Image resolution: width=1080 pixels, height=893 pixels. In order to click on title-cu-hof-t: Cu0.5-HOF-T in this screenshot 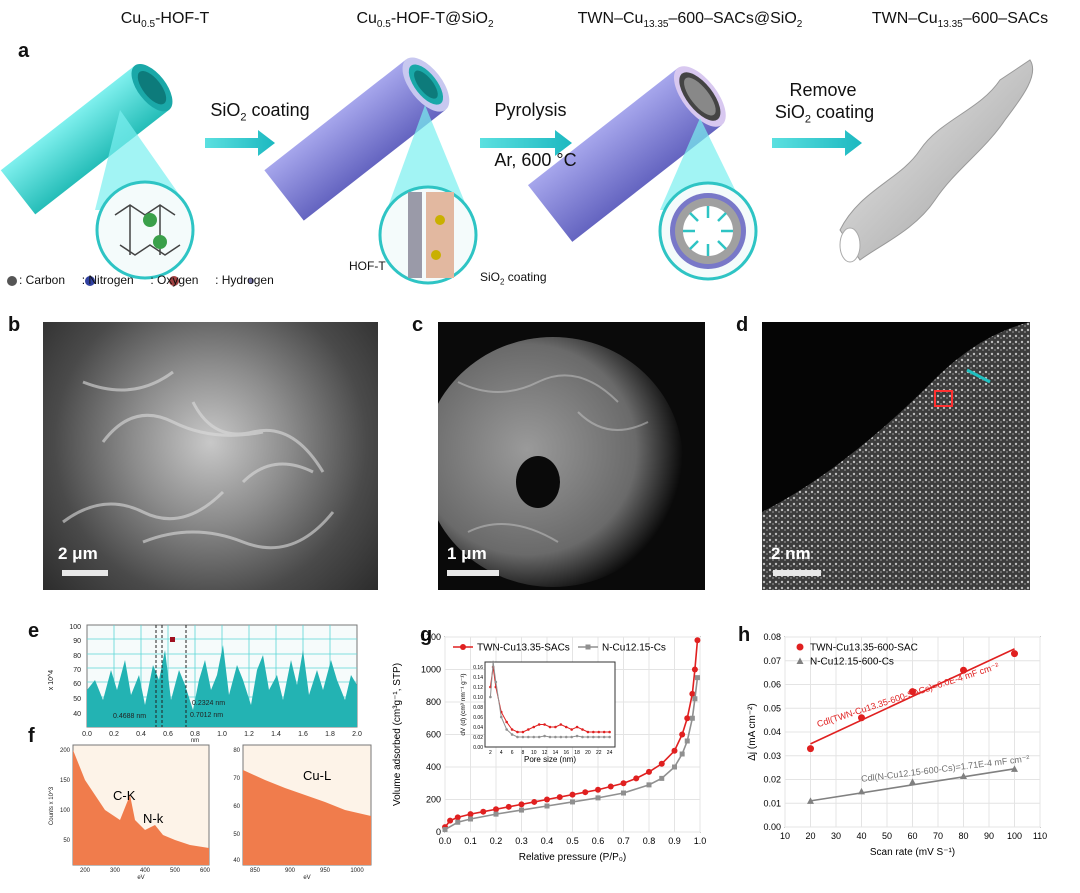, I will do `click(165, 20)`.